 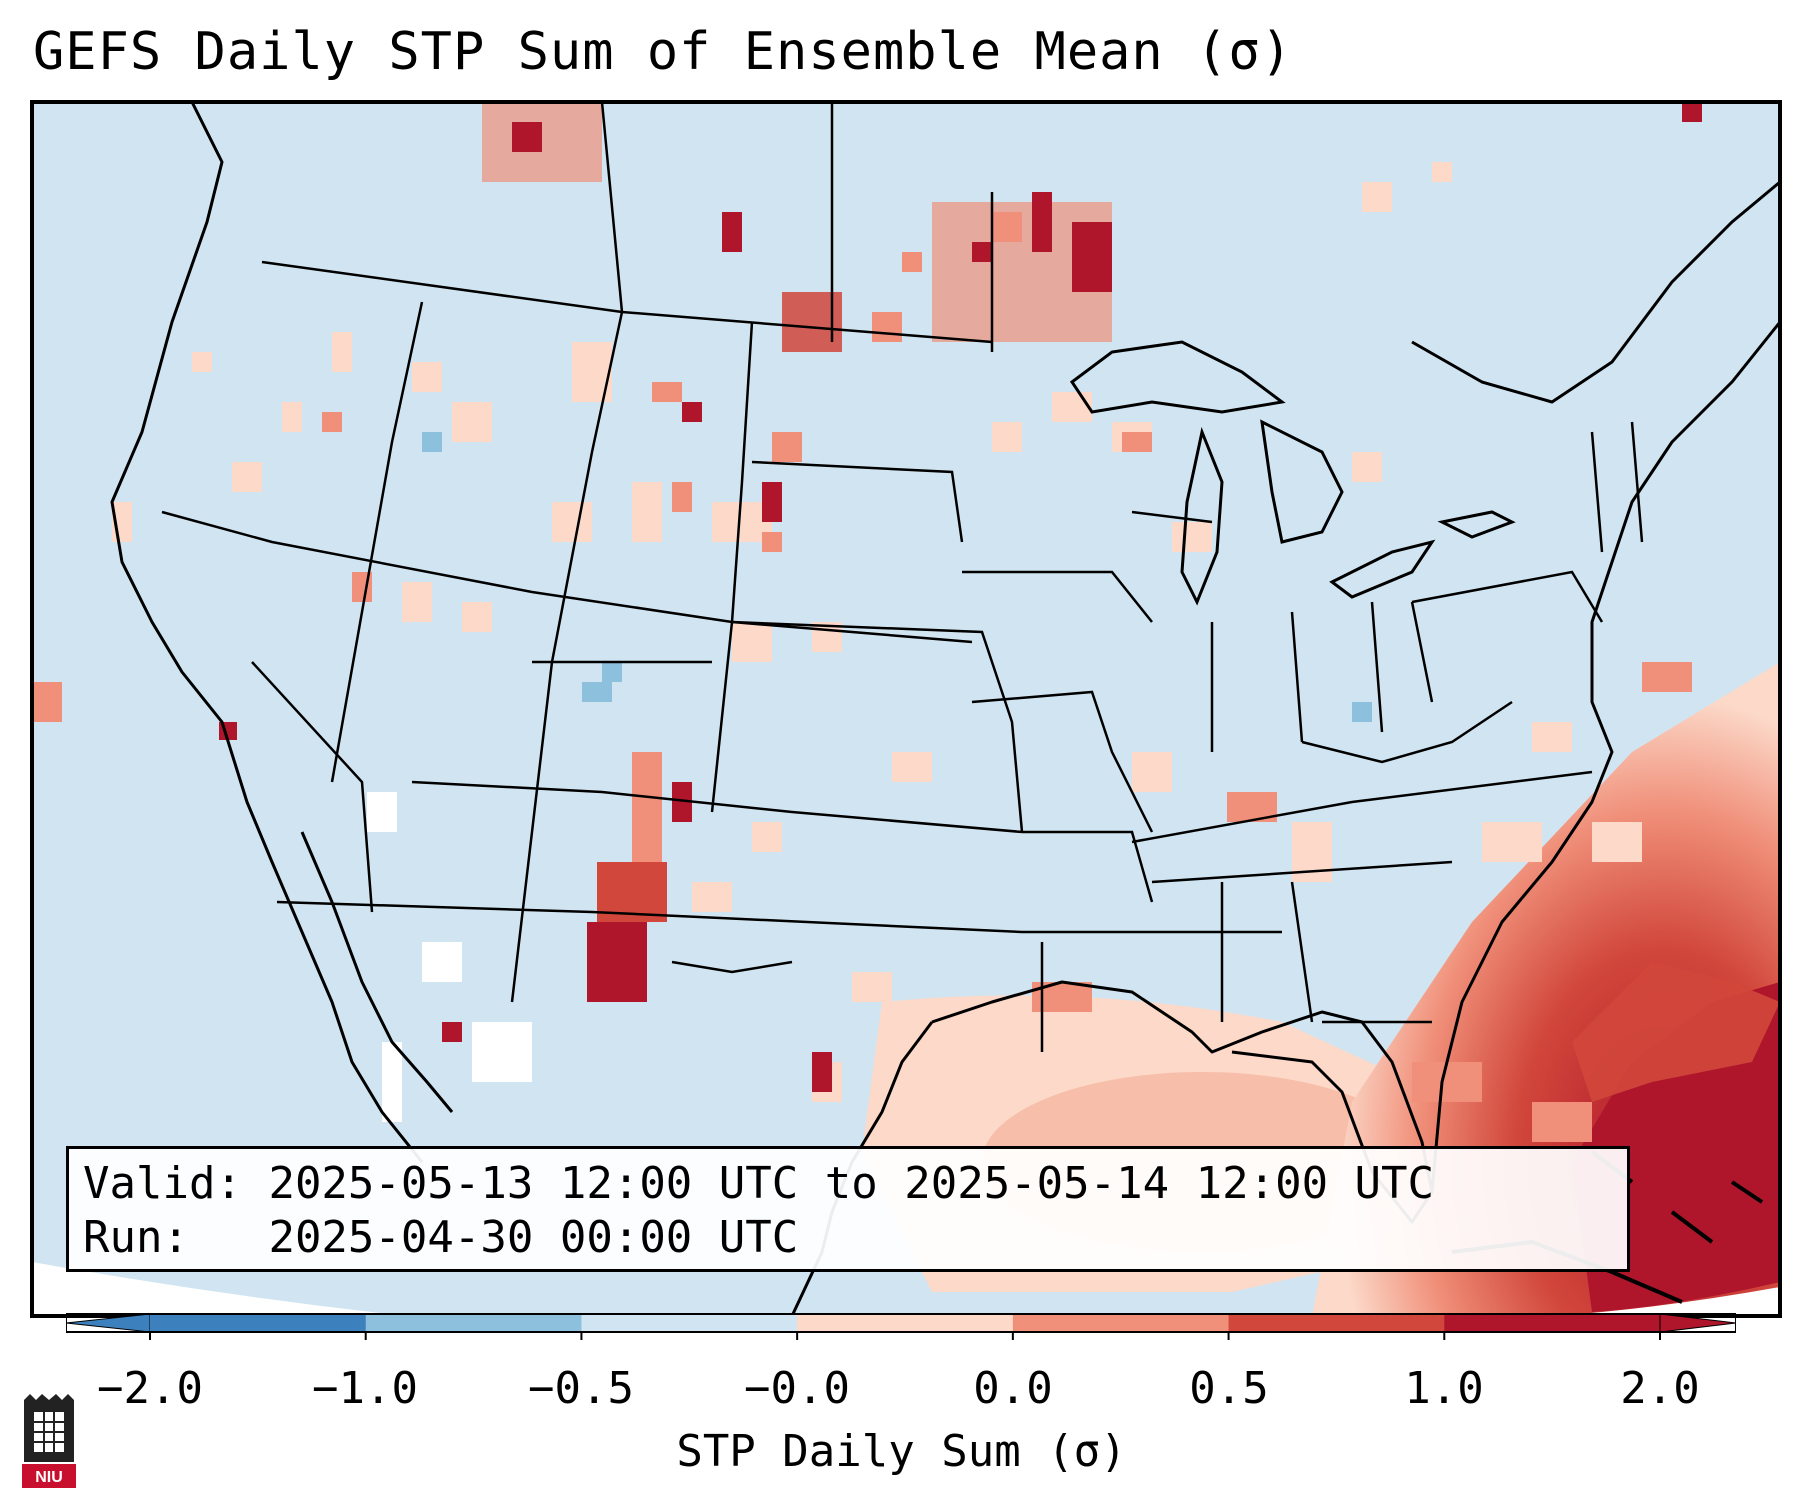 I want to click on great-lakes, so click(x=1292, y=473).